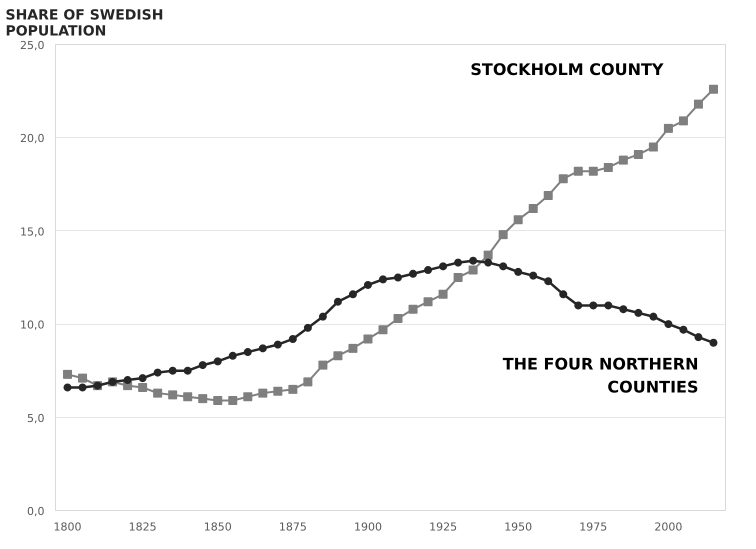 Image resolution: width=756 pixels, height=549 pixels. Describe the element at coordinates (36, 418) in the screenshot. I see `y-tick-label: 5,0` at that location.